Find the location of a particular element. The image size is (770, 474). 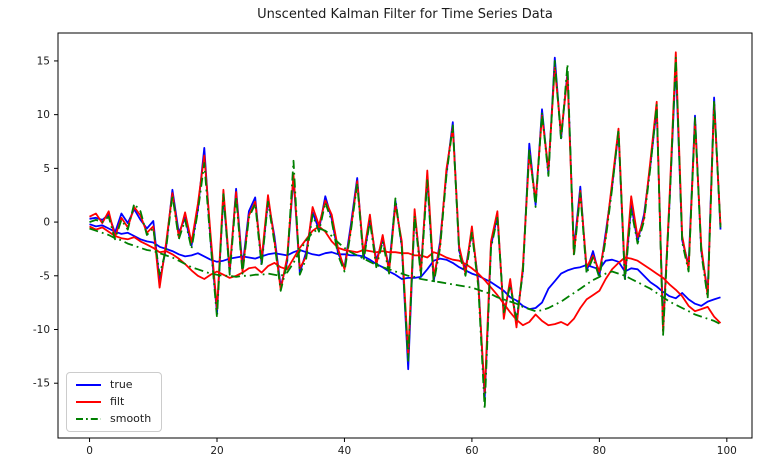

y-tick-label: -15 is located at coordinates (41, 384).